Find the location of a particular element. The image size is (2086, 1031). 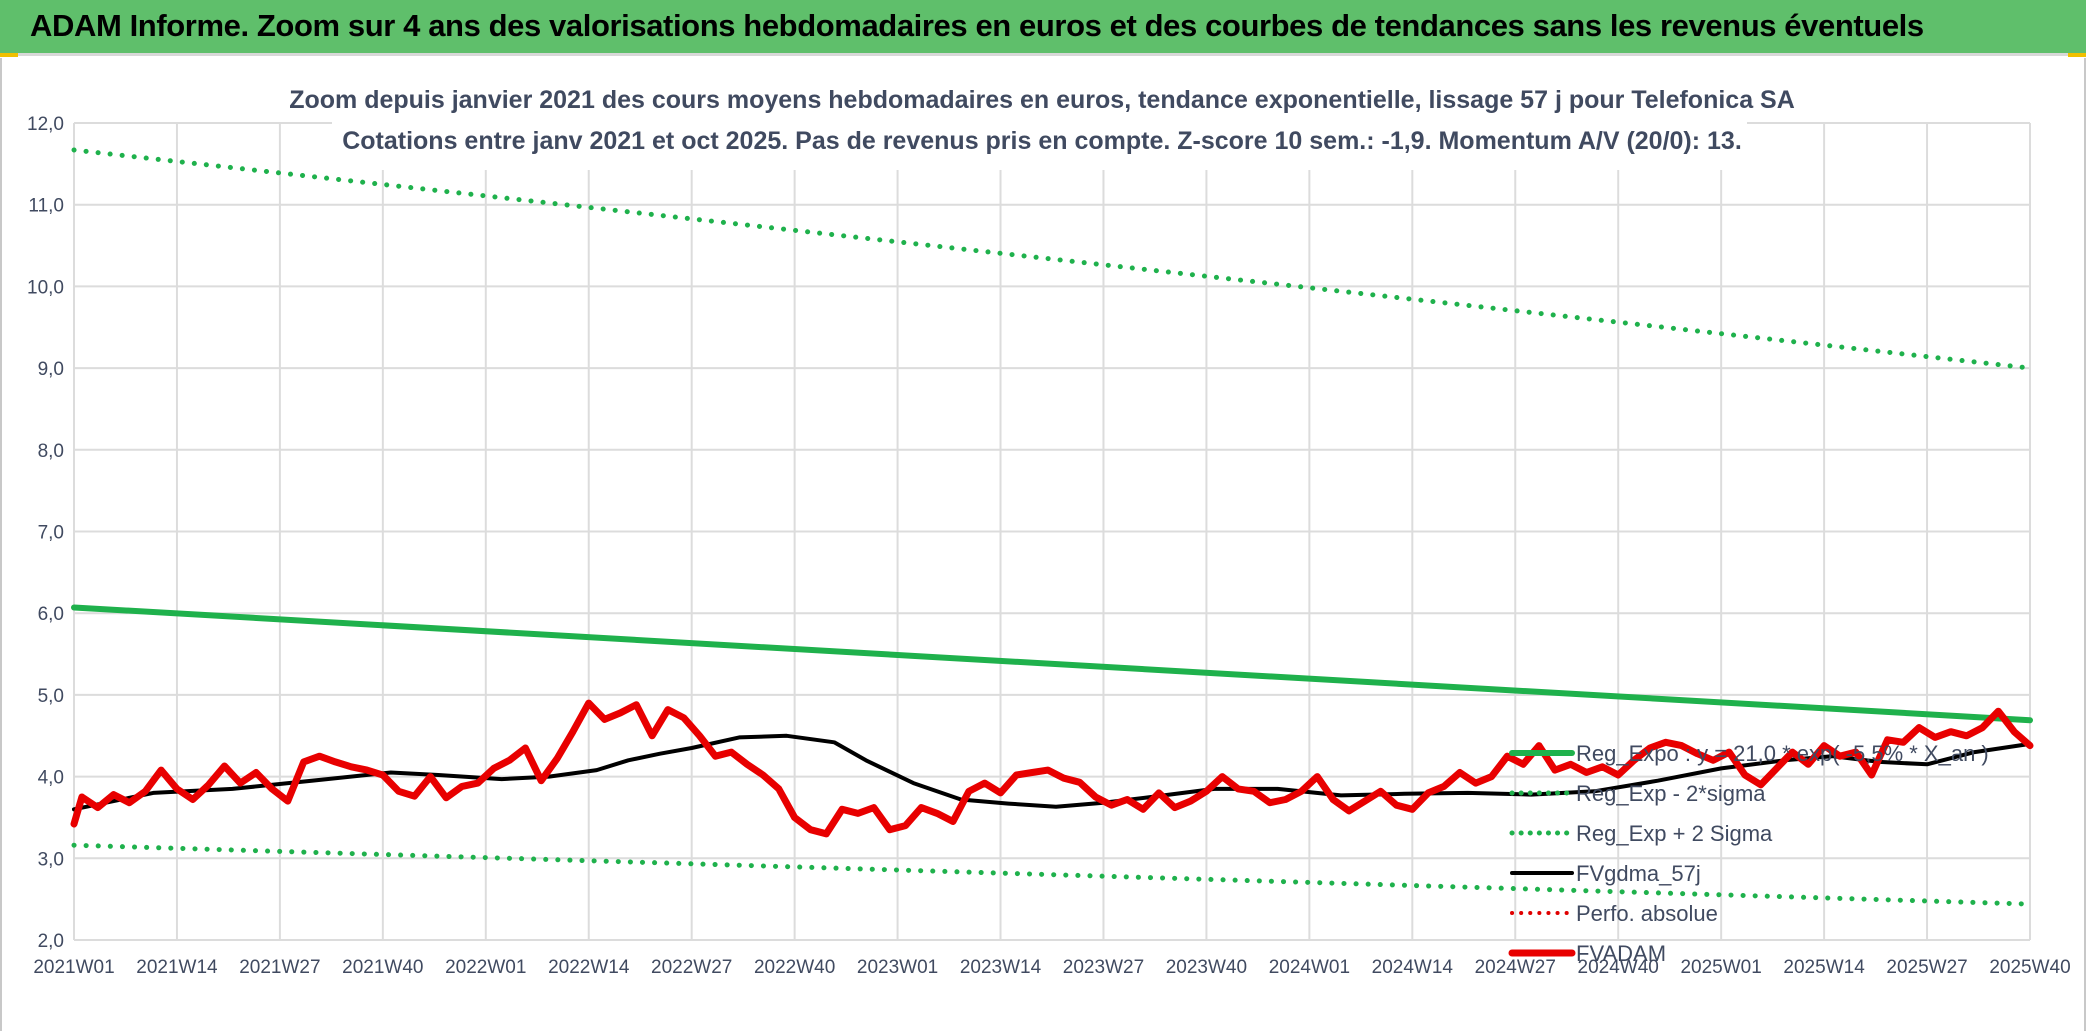

x-tick-label: 2022W01 is located at coordinates (485, 967).